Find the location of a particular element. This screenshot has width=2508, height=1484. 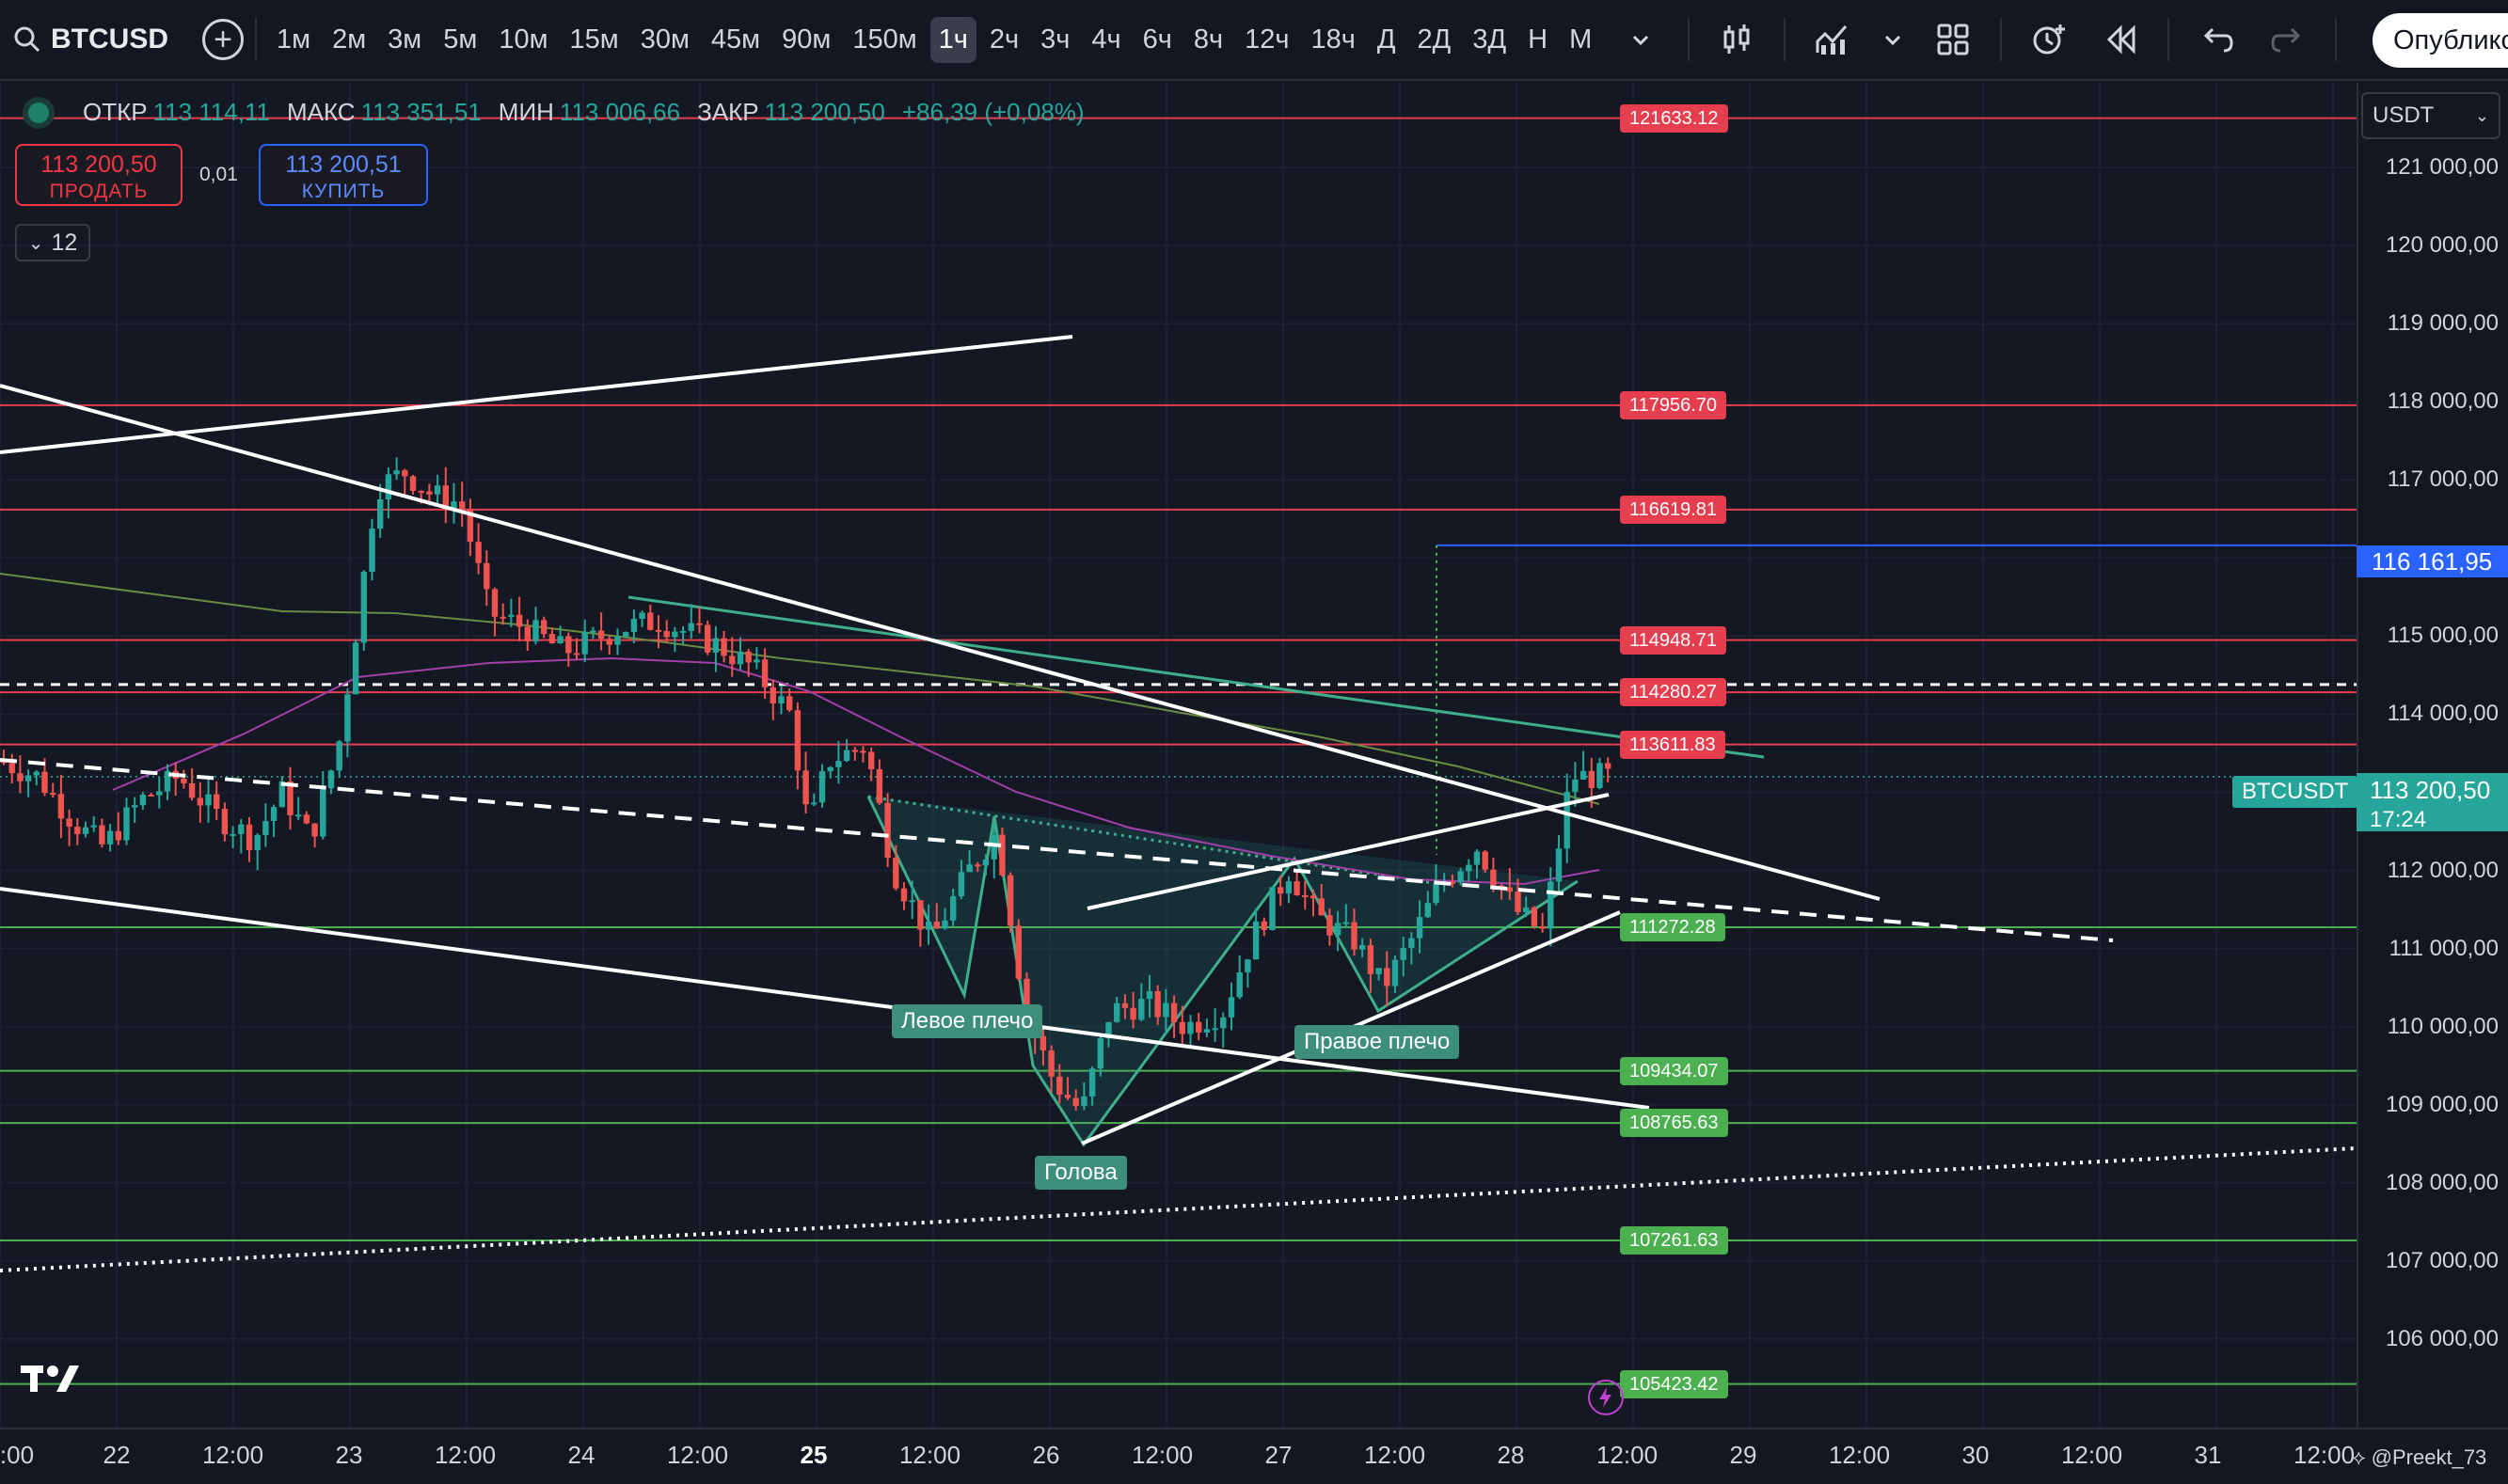

interval-button: 1ч is located at coordinates (952, 39).